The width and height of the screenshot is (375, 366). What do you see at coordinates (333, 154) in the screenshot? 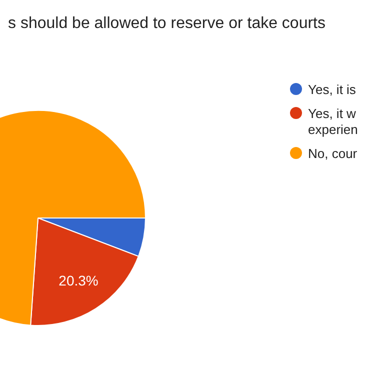
I see `legend-label: No, cour` at bounding box center [333, 154].